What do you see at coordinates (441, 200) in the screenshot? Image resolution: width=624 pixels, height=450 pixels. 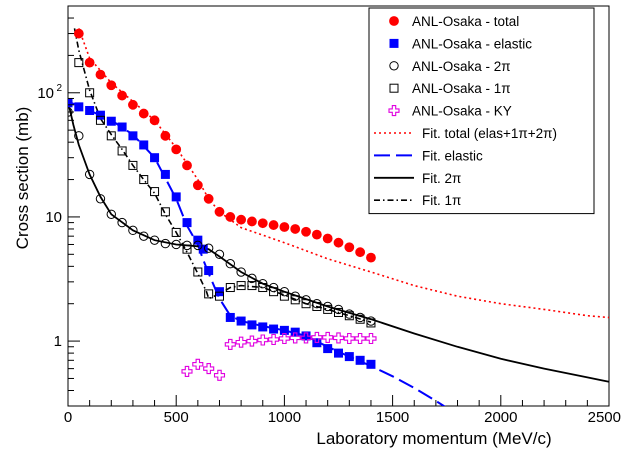 I see `legend-label: Fit. 1π` at bounding box center [441, 200].